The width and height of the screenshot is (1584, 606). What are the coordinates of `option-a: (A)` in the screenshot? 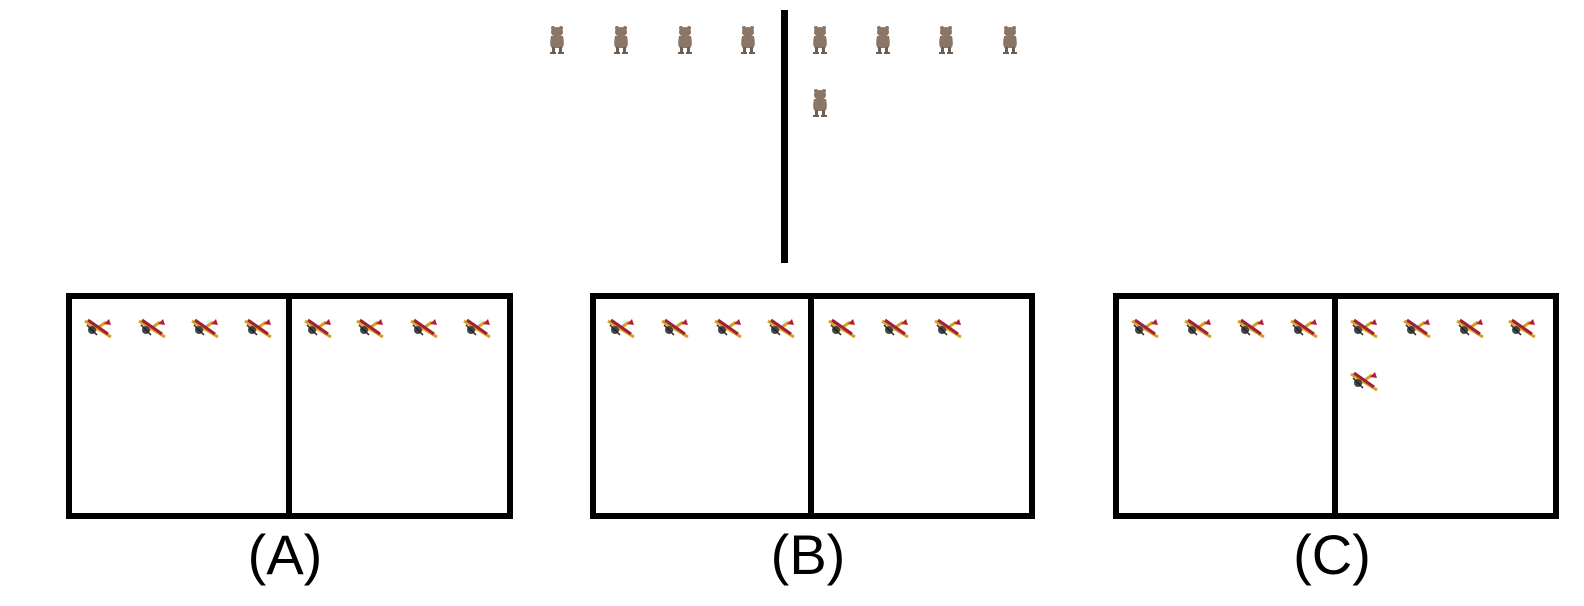 It's located at (289, 439).